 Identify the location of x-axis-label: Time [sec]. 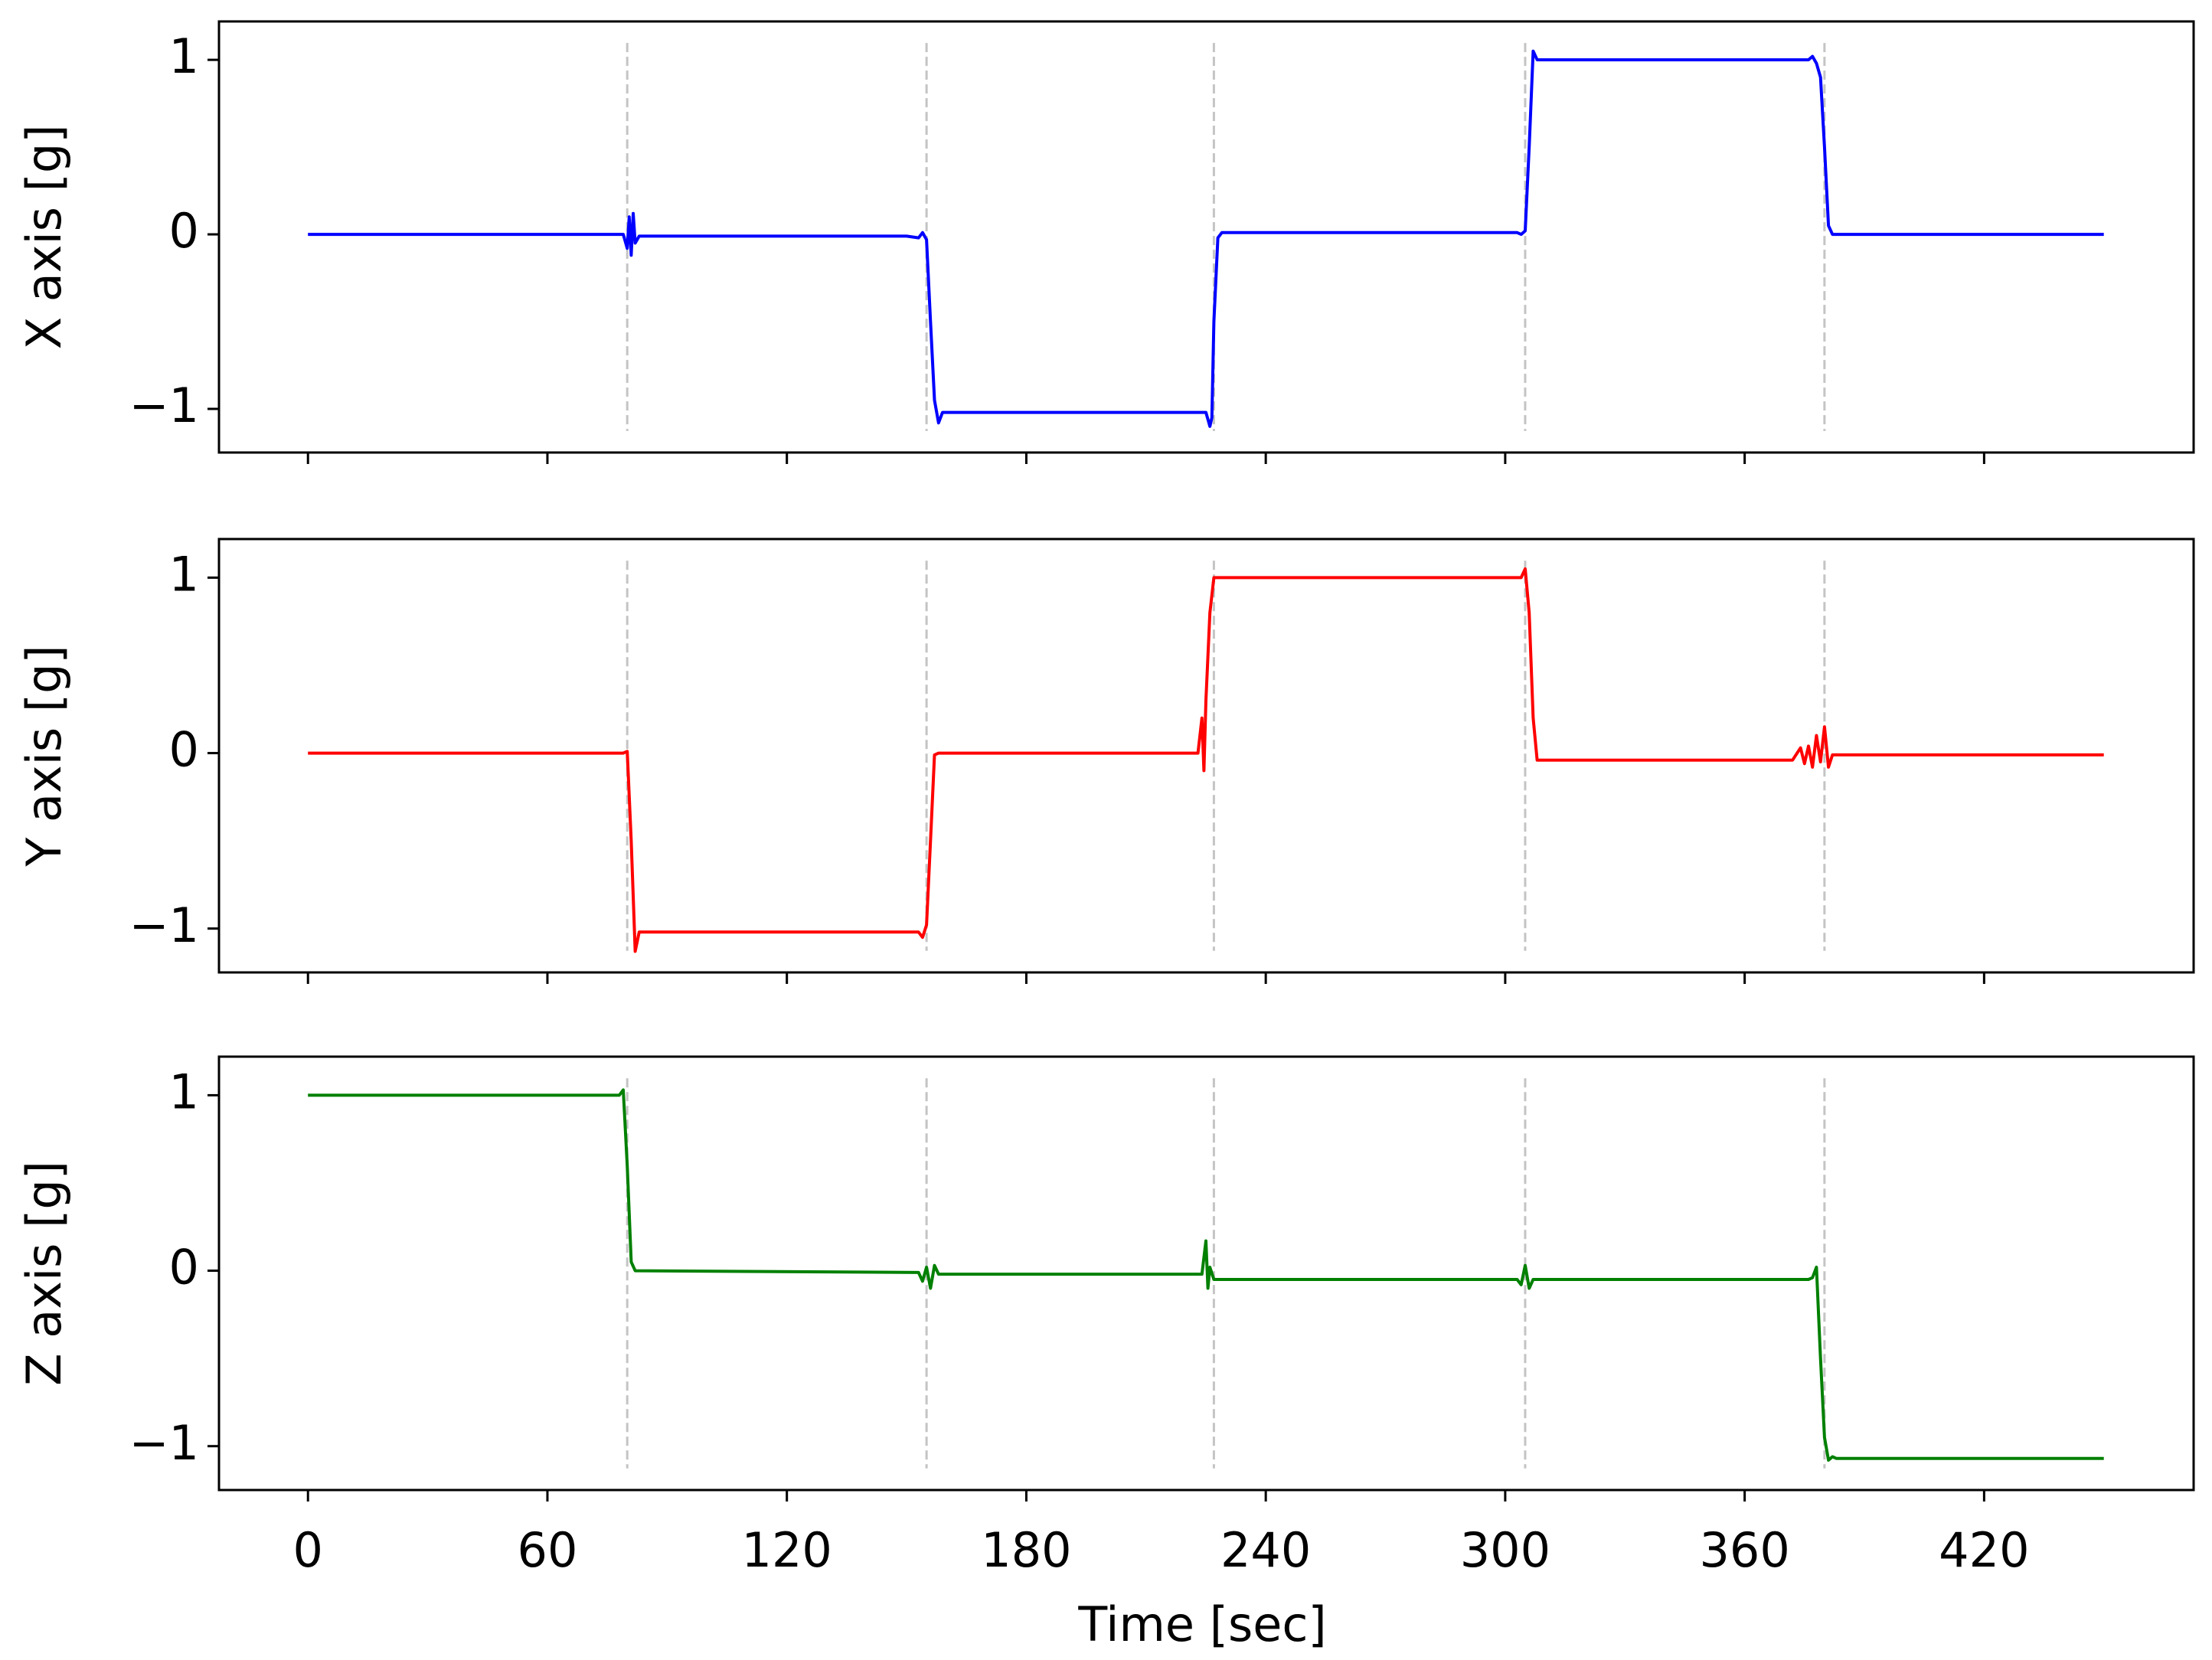
(1201, 1624).